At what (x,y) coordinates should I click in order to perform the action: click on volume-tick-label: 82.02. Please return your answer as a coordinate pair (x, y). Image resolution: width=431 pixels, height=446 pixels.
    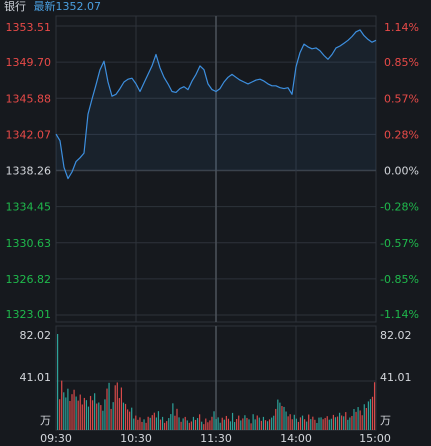
    Looking at the image, I should click on (396, 335).